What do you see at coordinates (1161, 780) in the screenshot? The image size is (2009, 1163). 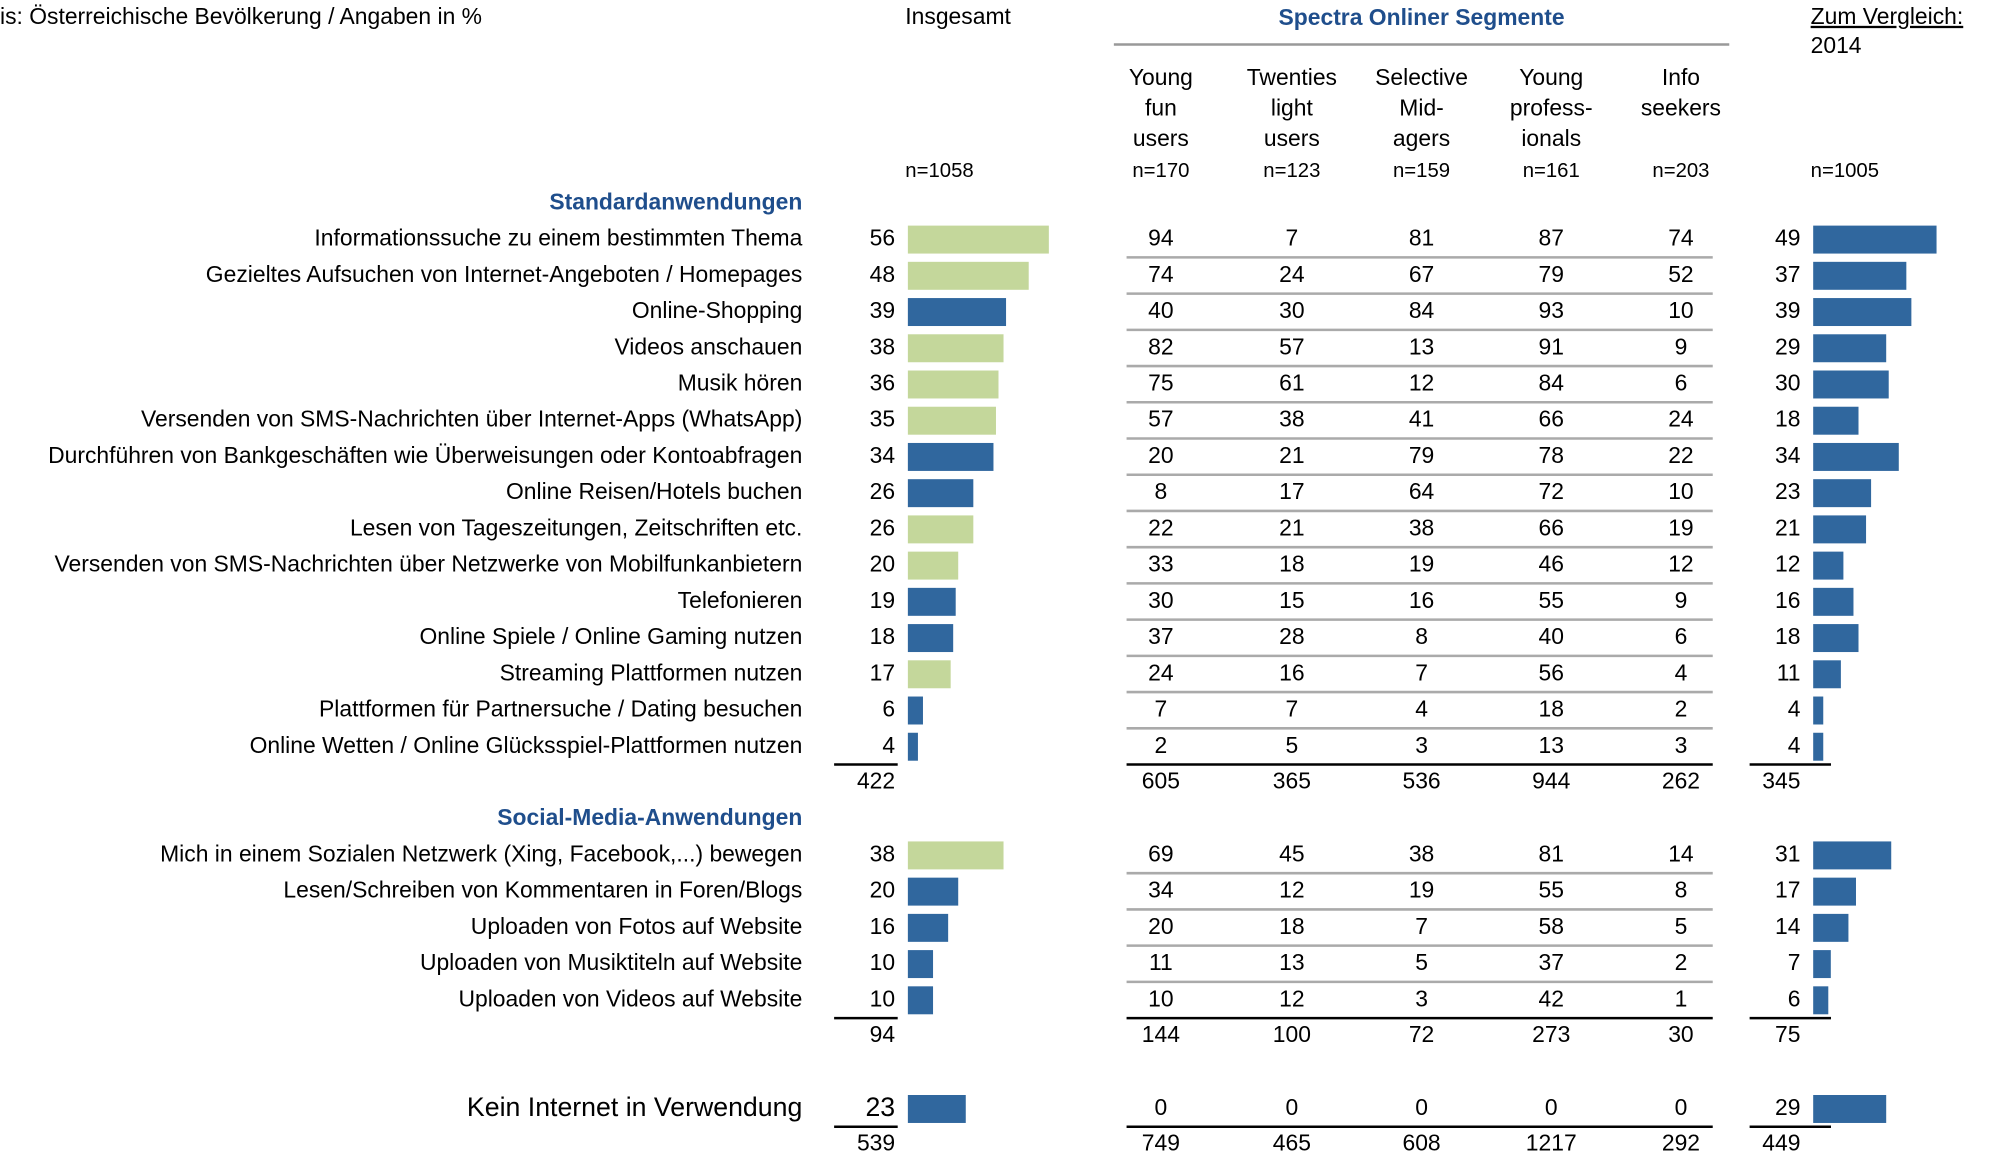 I see `sum-segment: 605` at bounding box center [1161, 780].